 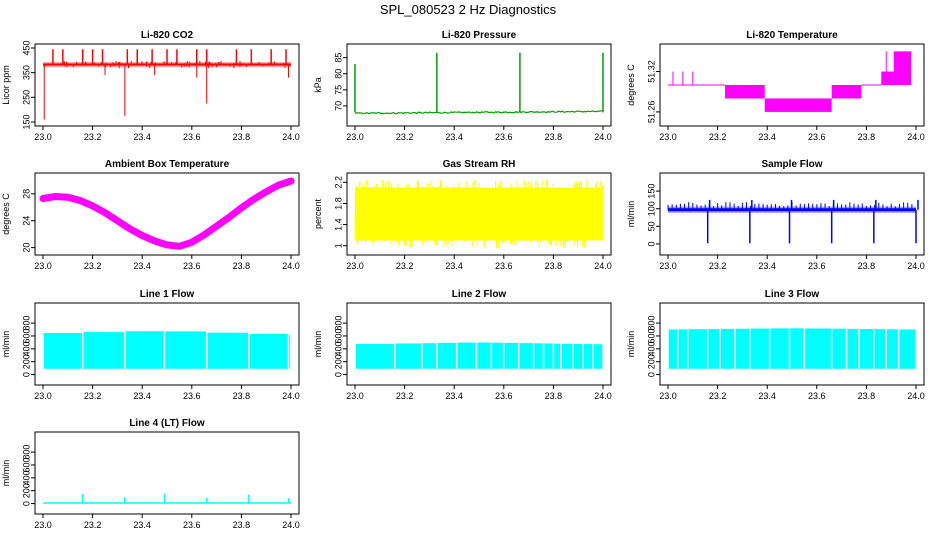 What do you see at coordinates (338, 245) in the screenshot?
I see `y-tick-label: 1` at bounding box center [338, 245].